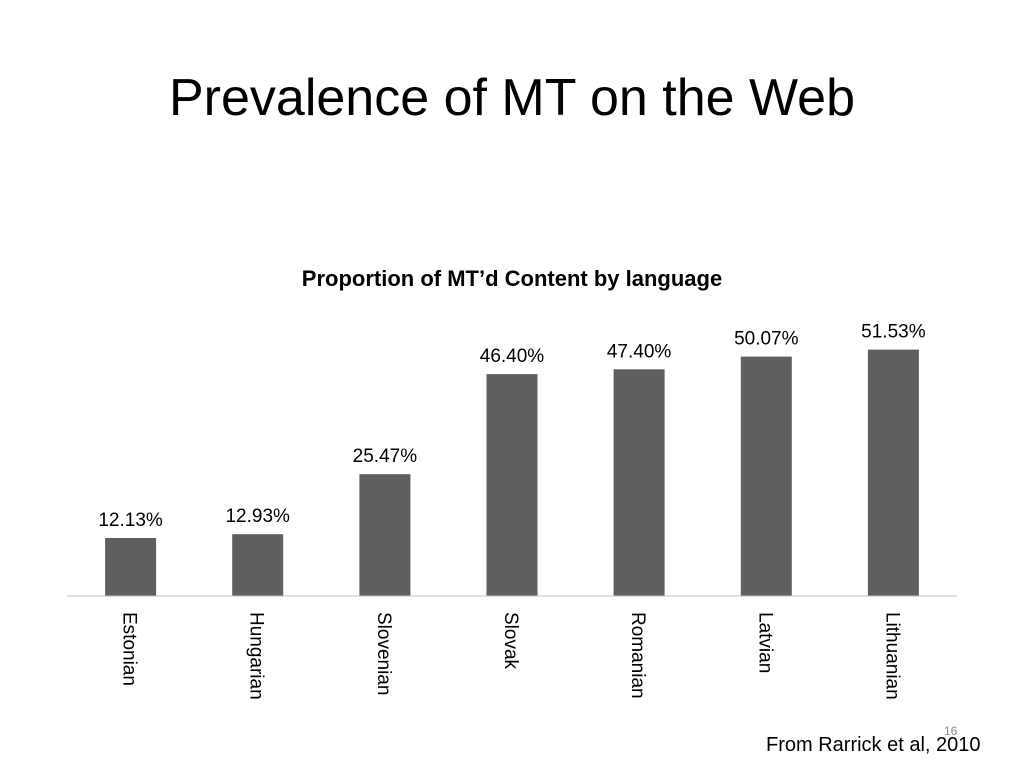 This screenshot has width=1024, height=768. Describe the element at coordinates (511, 98) in the screenshot. I see `slide-title: Prevalence of MT on the Web` at that location.